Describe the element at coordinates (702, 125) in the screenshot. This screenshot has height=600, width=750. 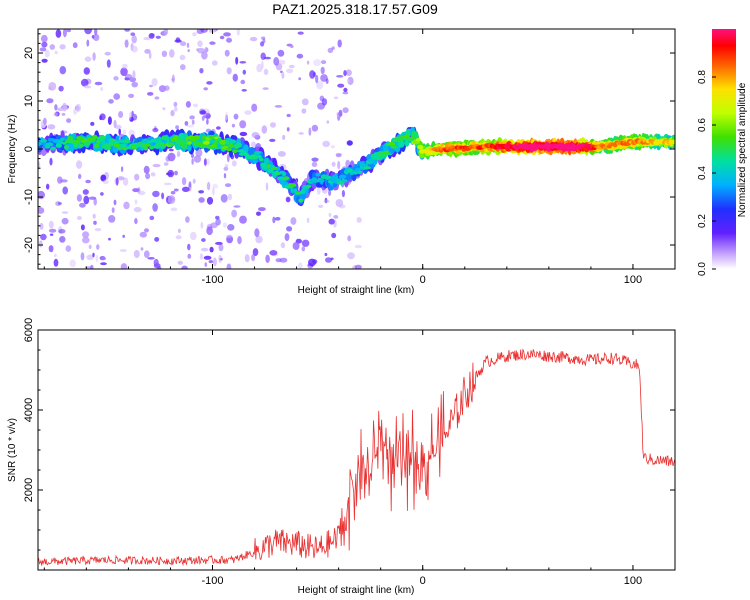
I see `colorbar-tick-label: 0.6` at that location.